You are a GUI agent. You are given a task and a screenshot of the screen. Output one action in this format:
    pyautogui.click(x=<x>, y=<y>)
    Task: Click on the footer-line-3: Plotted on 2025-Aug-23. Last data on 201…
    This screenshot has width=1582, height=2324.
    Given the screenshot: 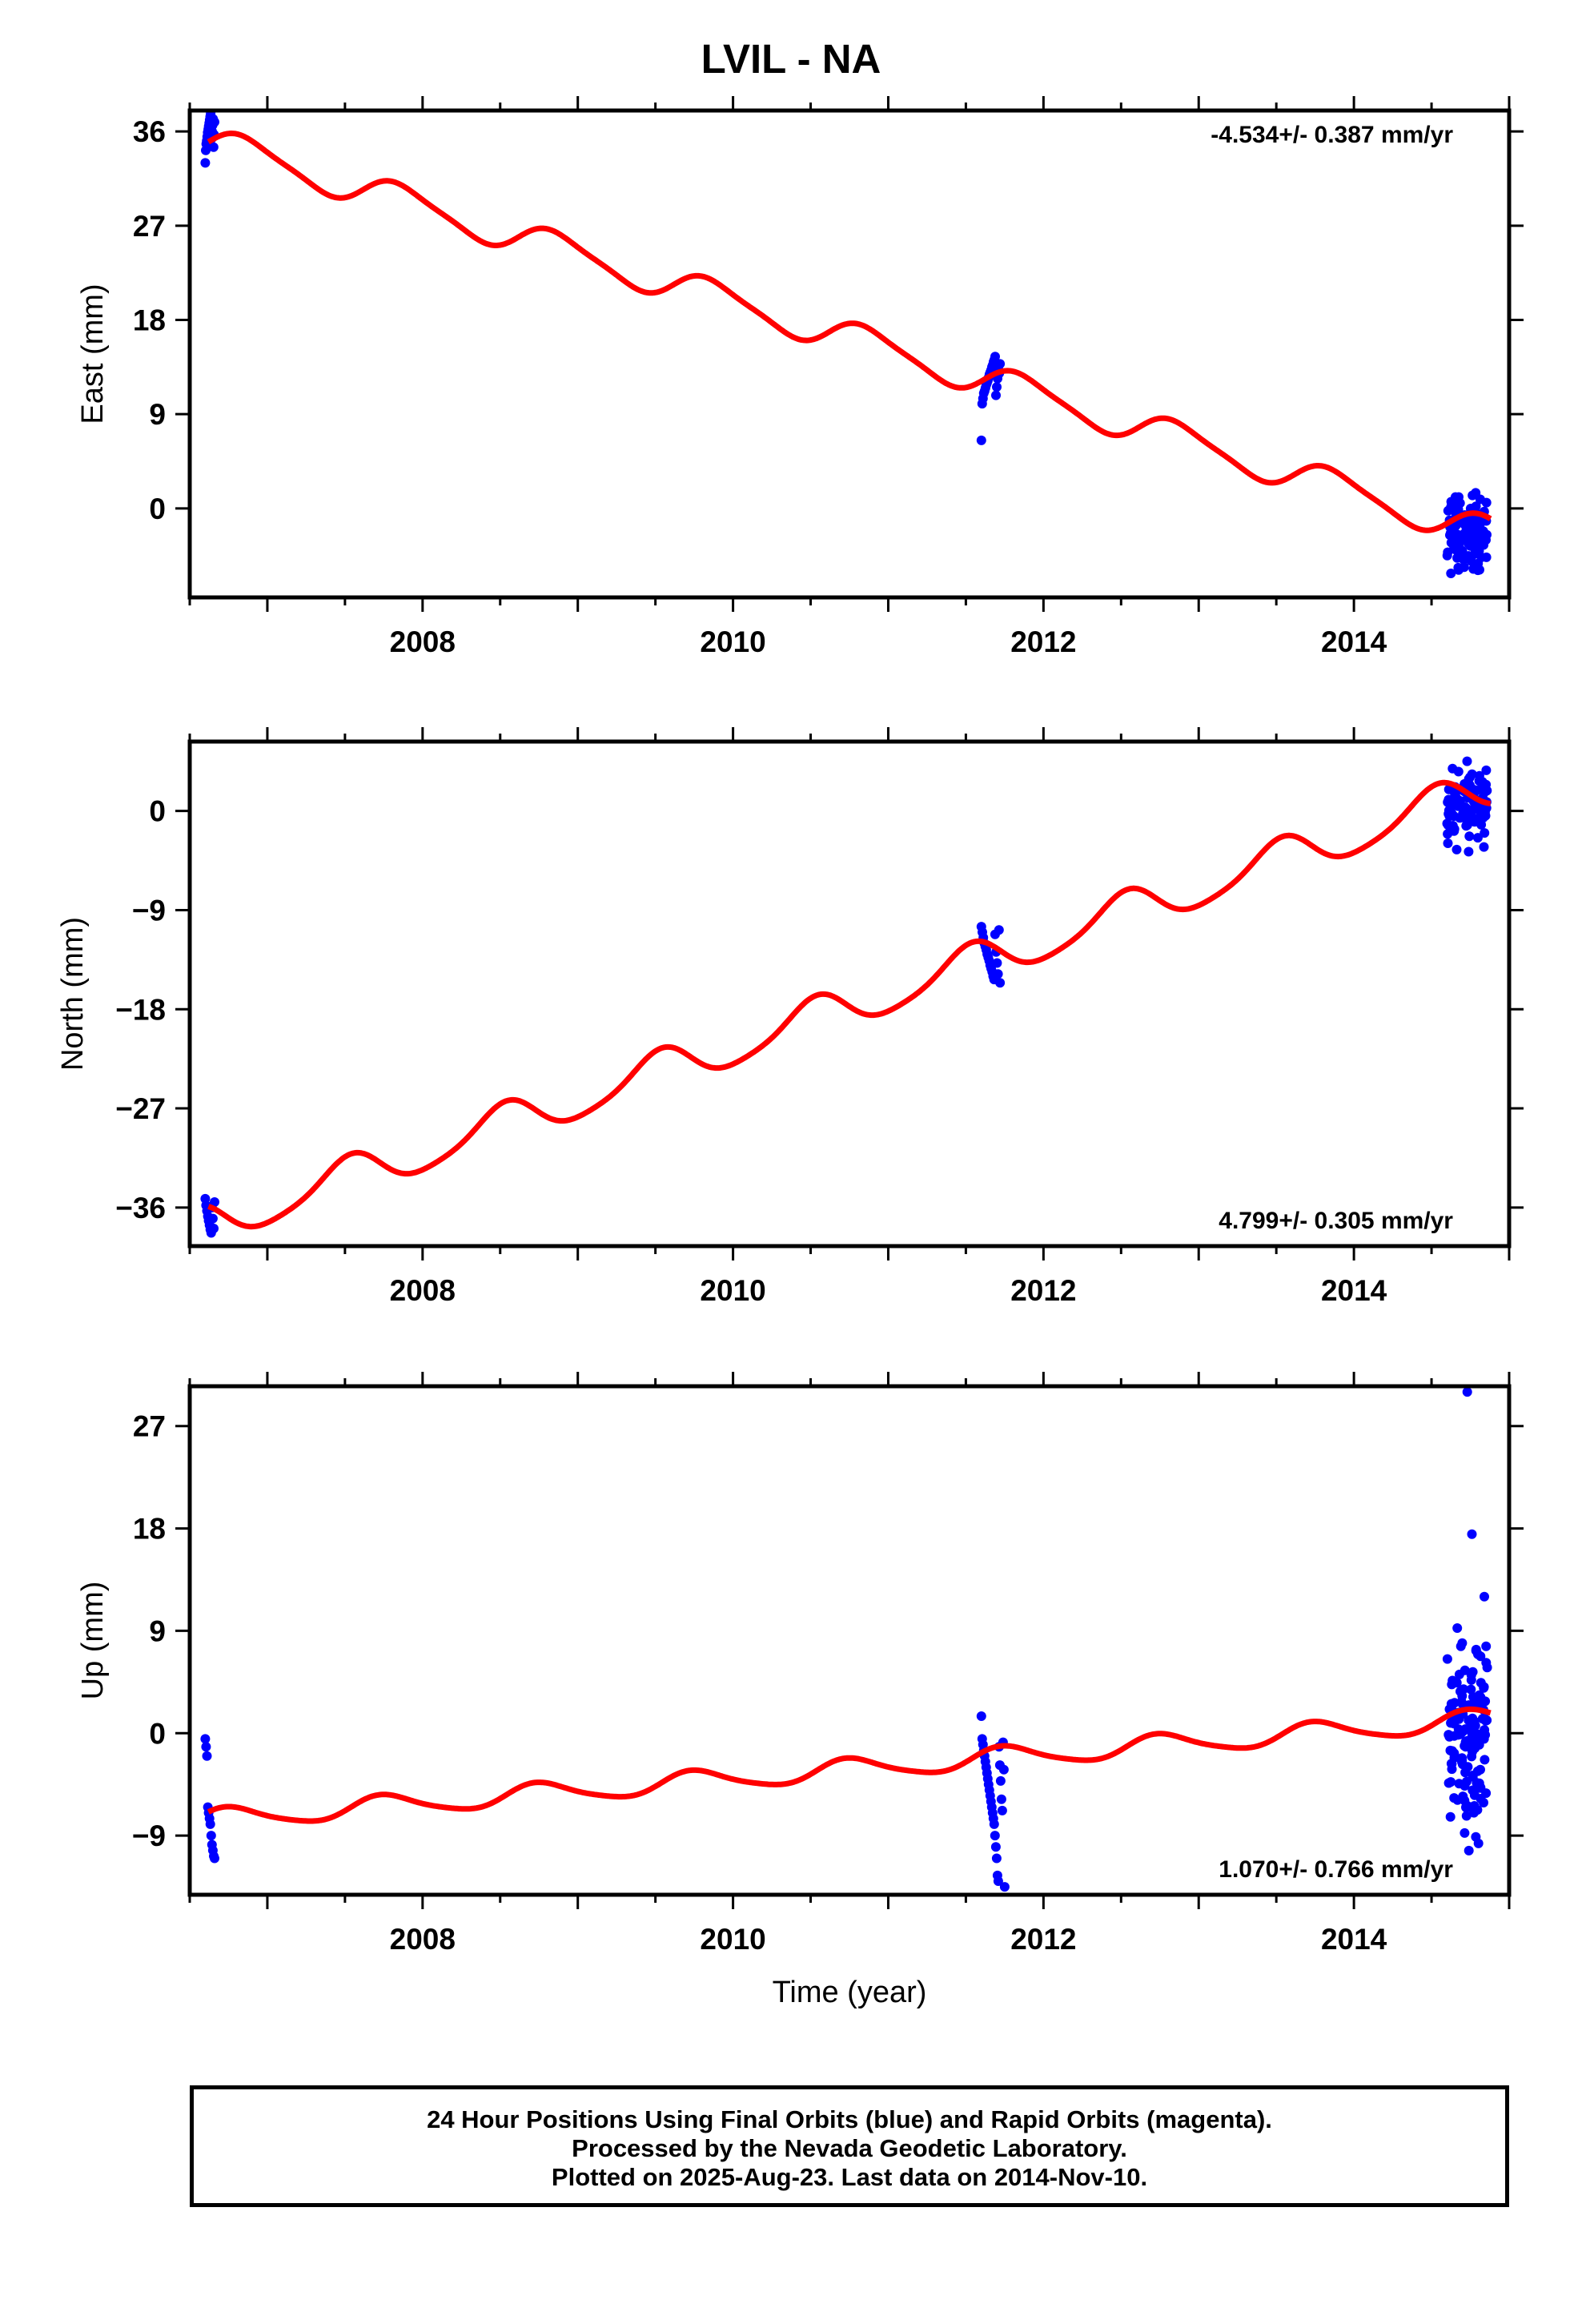 What is the action you would take?
    pyautogui.click(x=849, y=2177)
    